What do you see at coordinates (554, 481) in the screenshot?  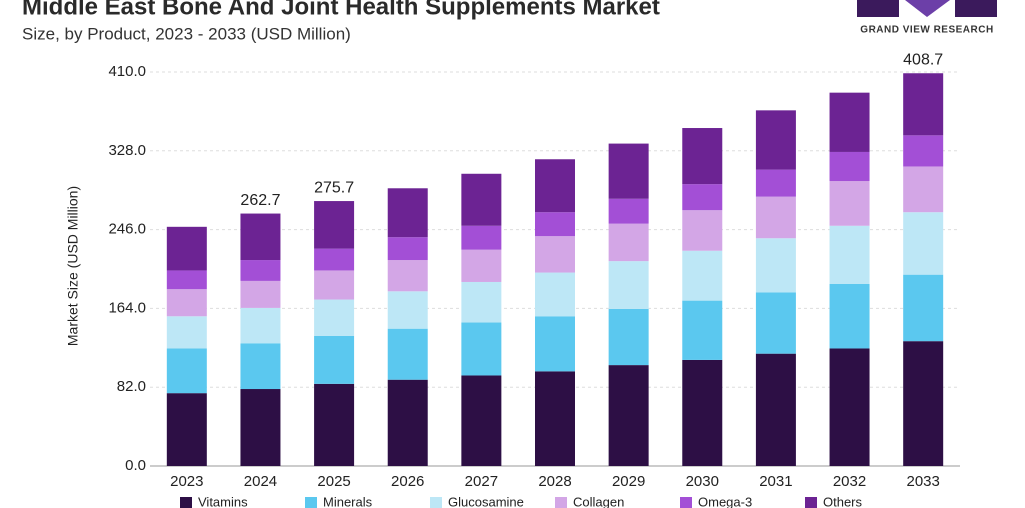 I see `x-tick-label: 2028` at bounding box center [554, 481].